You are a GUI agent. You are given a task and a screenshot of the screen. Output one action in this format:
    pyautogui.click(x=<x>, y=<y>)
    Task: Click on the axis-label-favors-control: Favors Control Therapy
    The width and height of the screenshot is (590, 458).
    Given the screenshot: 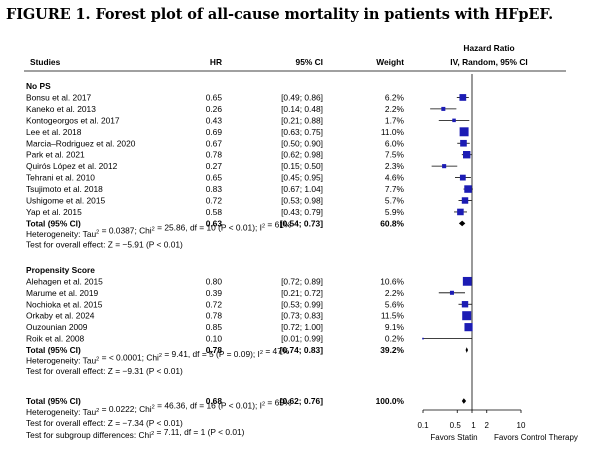 What is the action you would take?
    pyautogui.click(x=536, y=437)
    